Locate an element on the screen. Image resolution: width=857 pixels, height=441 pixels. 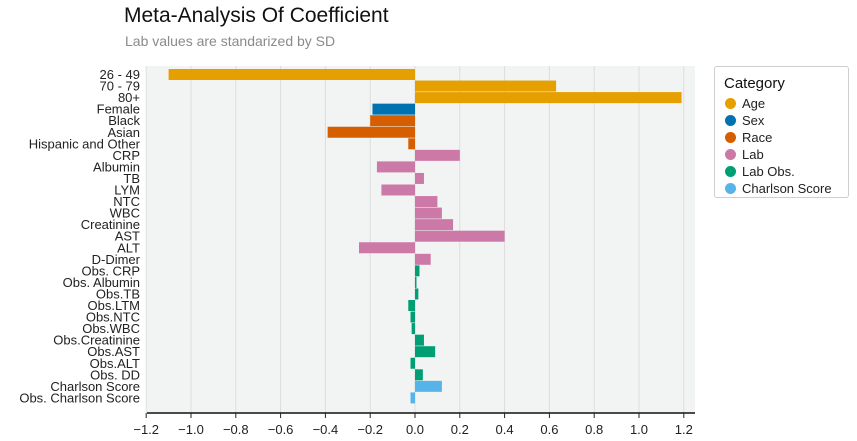
category-label: Creatinine is located at coordinates (110, 224).